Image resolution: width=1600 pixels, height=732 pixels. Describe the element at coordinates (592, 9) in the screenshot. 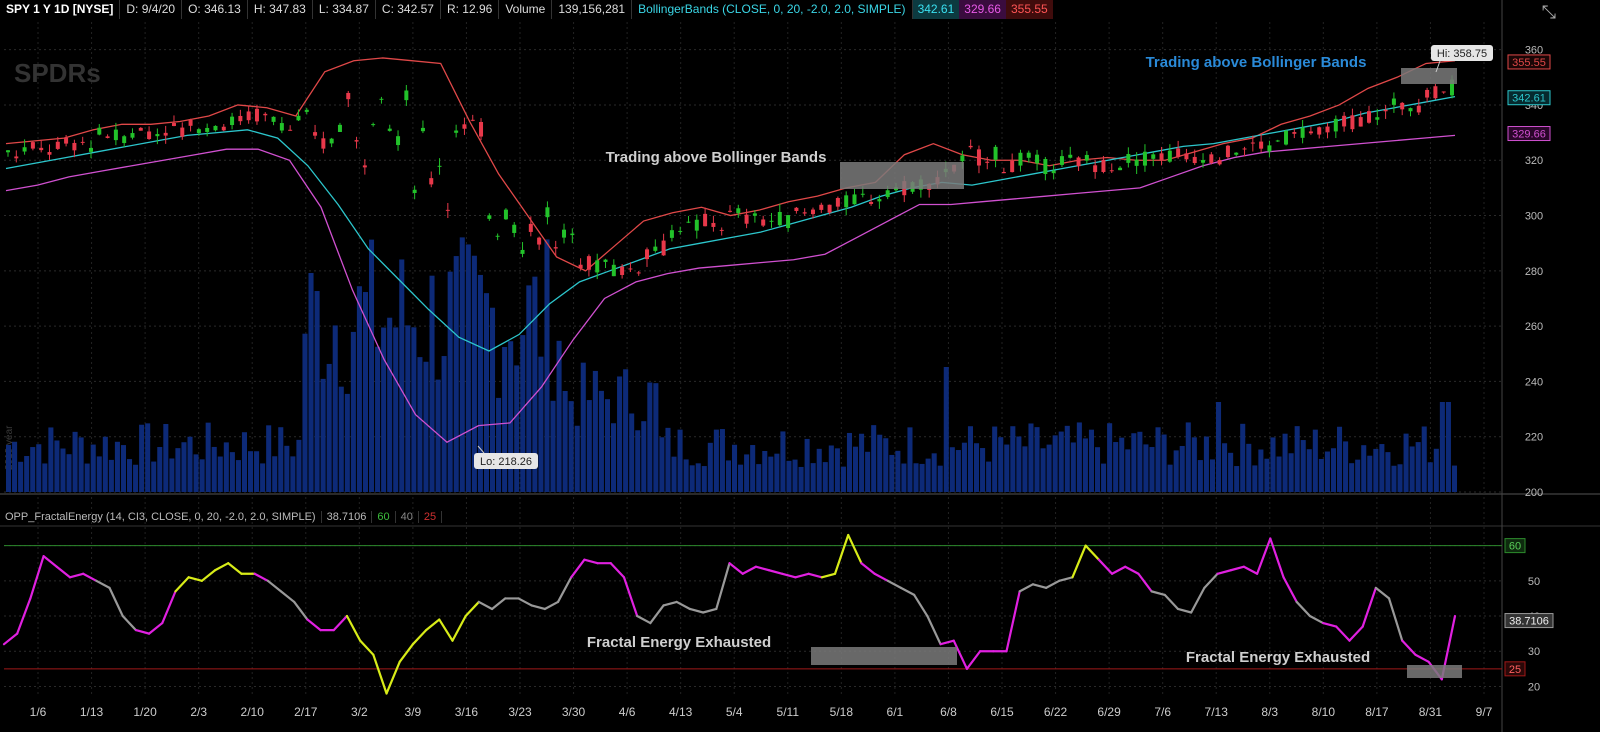

I see `volume-value: 139,156,281` at that location.